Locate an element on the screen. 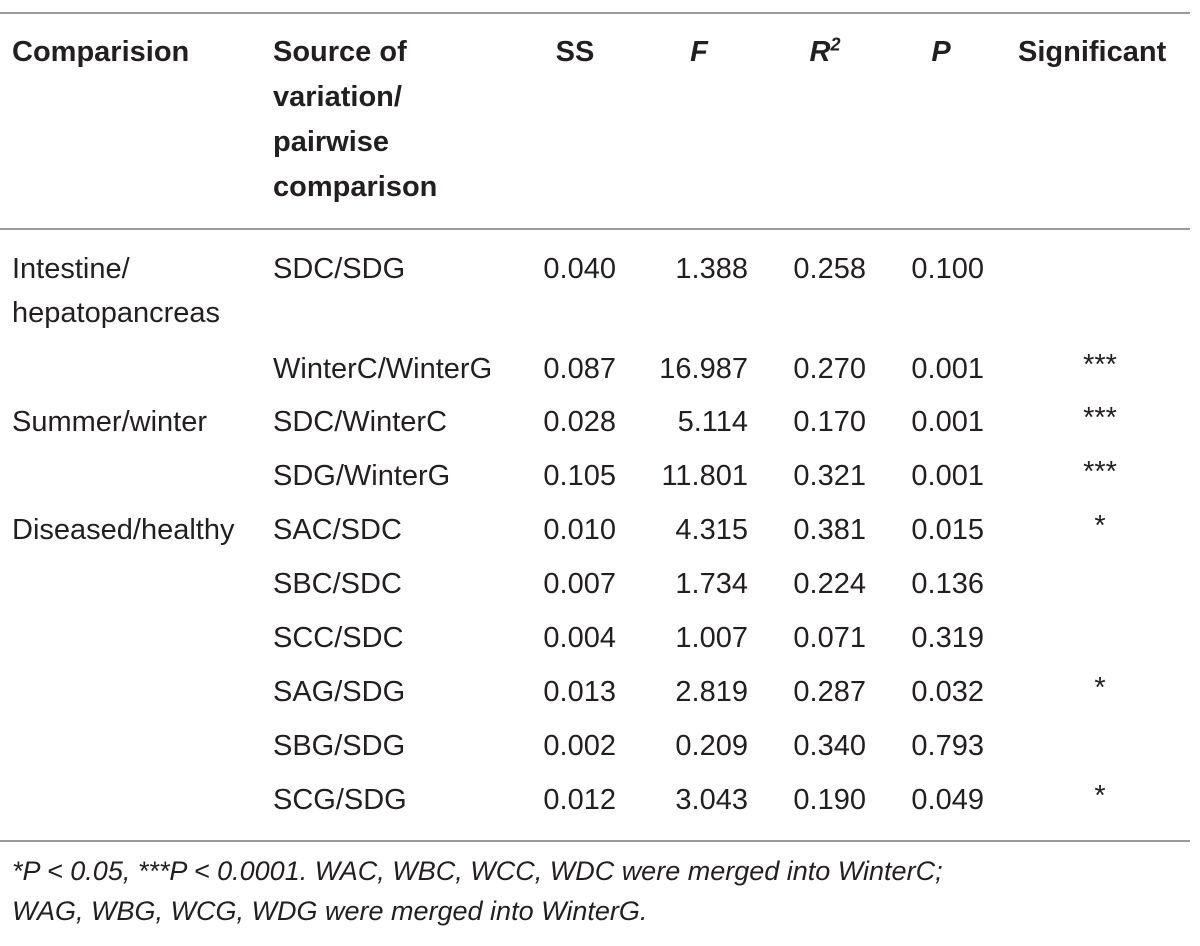  cell-r2: 0.287 is located at coordinates (829, 692).